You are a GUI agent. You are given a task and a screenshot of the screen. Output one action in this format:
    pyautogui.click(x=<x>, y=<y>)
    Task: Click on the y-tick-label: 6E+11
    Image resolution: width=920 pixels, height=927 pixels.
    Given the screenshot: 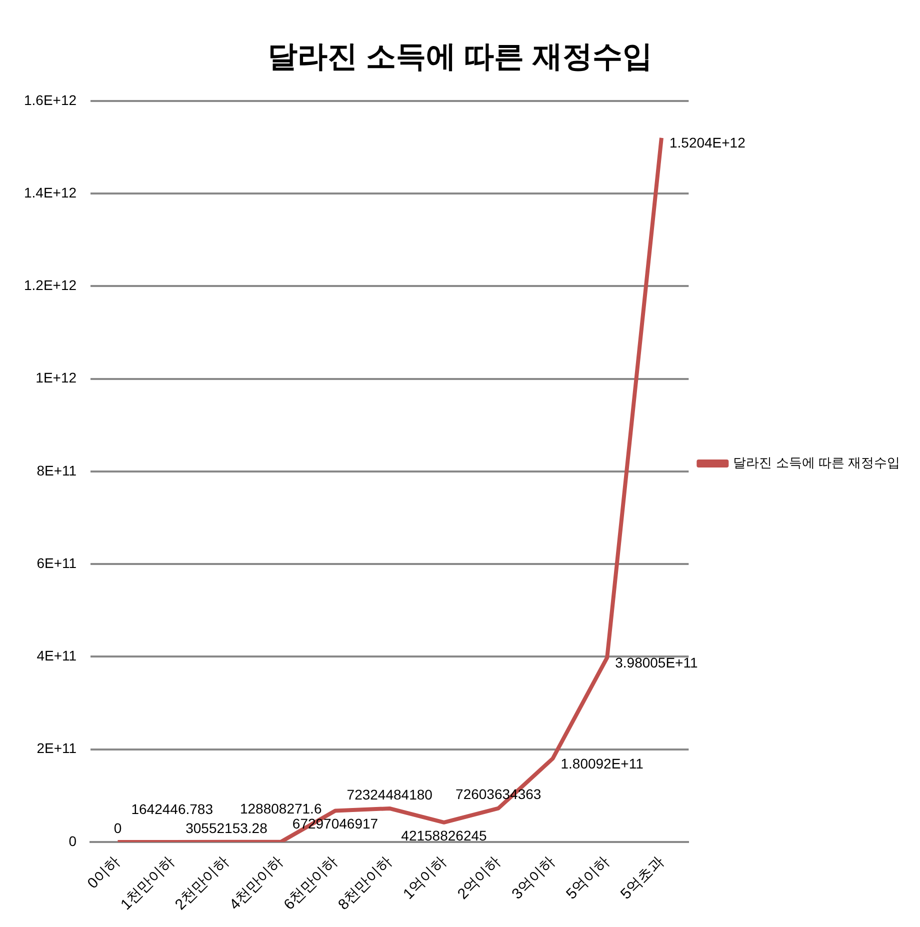 What is the action you would take?
    pyautogui.click(x=56, y=562)
    